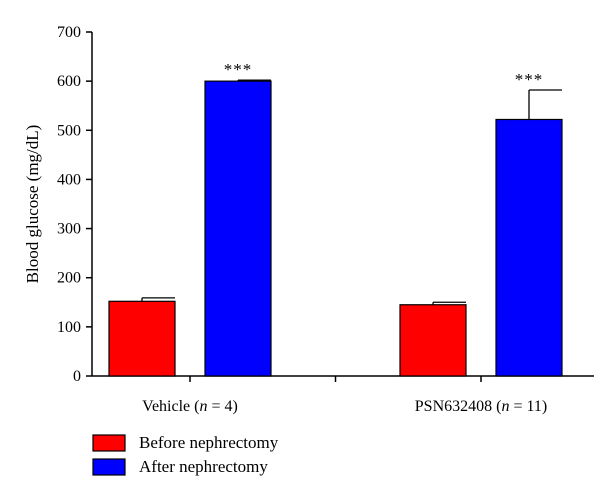 This screenshot has height=501, width=600. Describe the element at coordinates (203, 466) in the screenshot. I see `legend-label: After nephrectomy` at that location.